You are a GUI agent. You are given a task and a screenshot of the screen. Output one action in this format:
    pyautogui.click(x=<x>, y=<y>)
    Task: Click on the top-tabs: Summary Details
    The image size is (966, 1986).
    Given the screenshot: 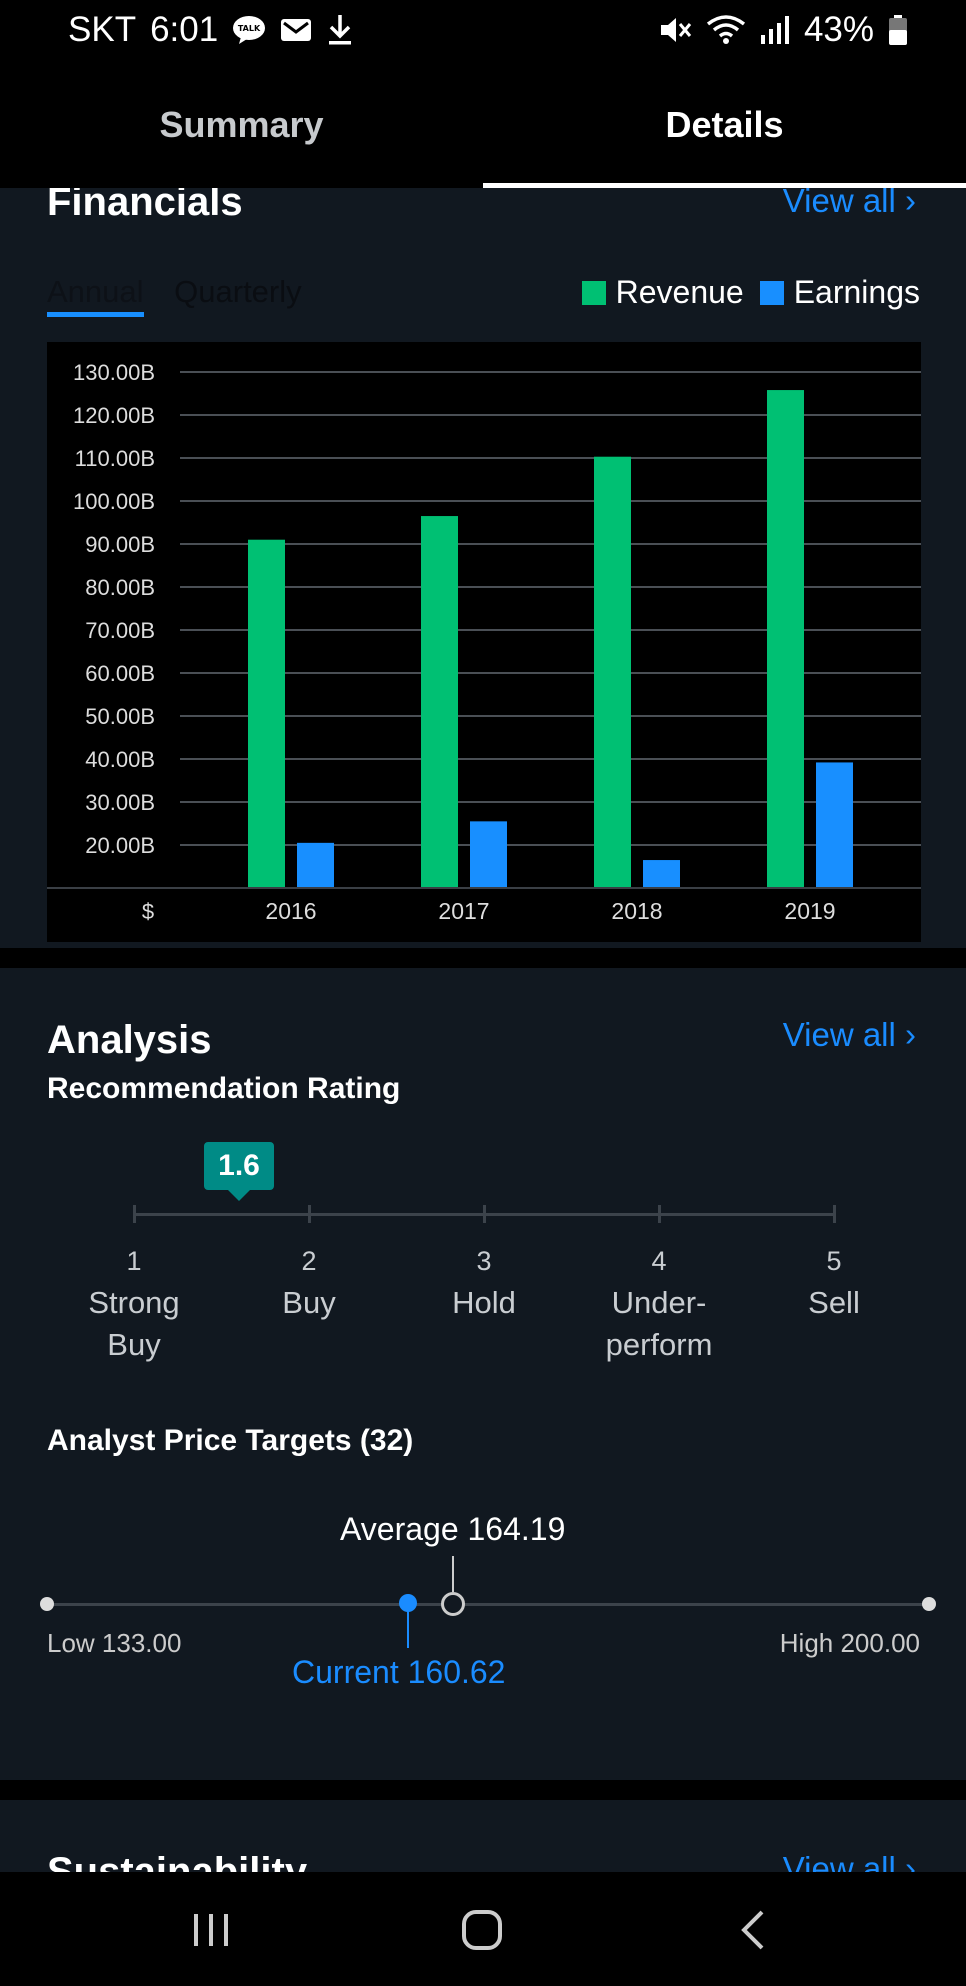 What is the action you would take?
    pyautogui.click(x=483, y=125)
    